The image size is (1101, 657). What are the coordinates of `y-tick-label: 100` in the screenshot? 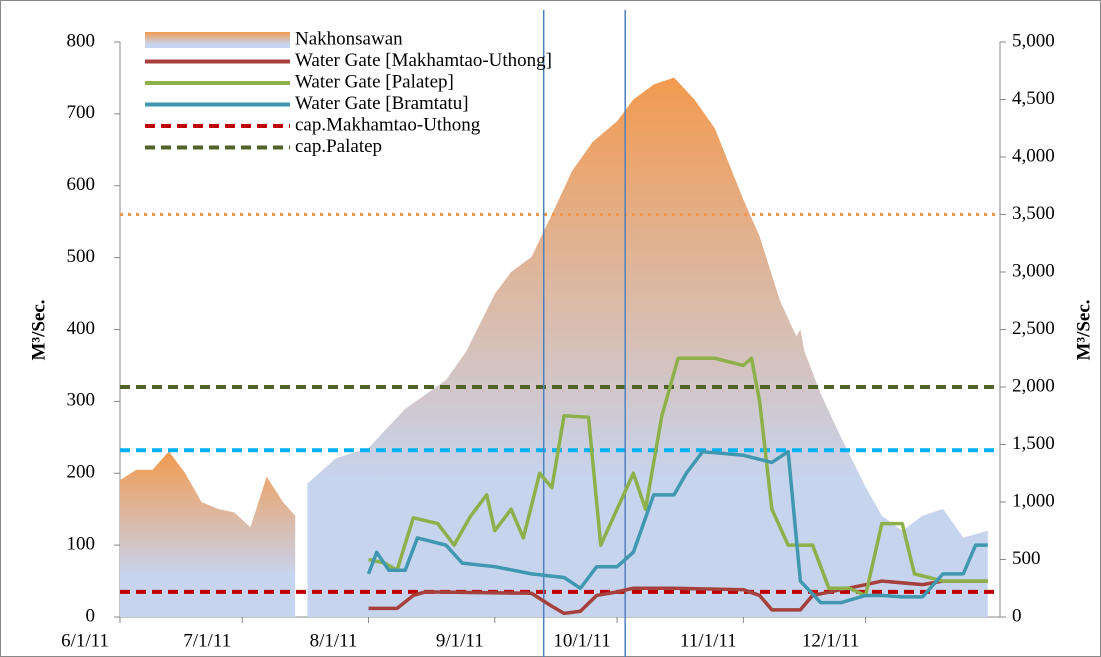 It's located at (81, 543).